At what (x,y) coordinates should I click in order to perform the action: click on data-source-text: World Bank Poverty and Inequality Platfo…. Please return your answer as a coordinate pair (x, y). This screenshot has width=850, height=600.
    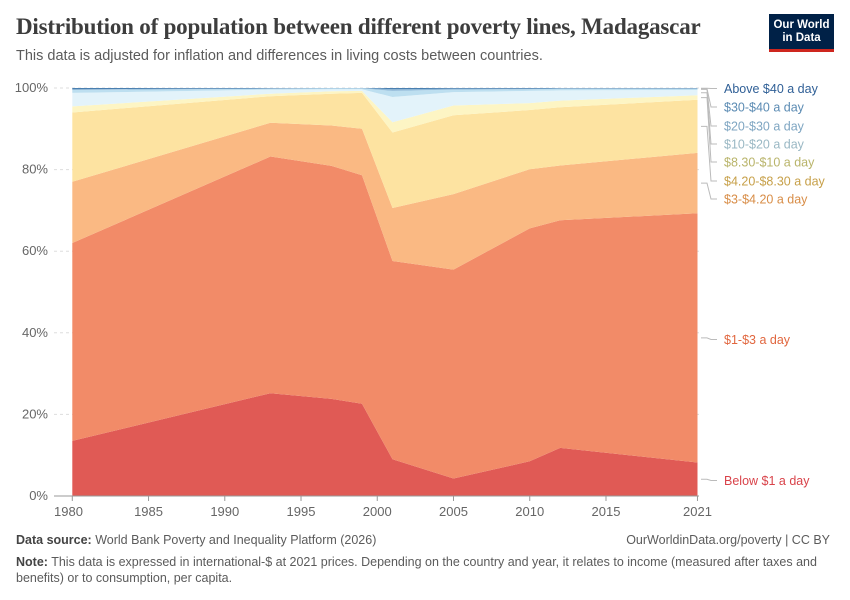
    Looking at the image, I should click on (236, 540).